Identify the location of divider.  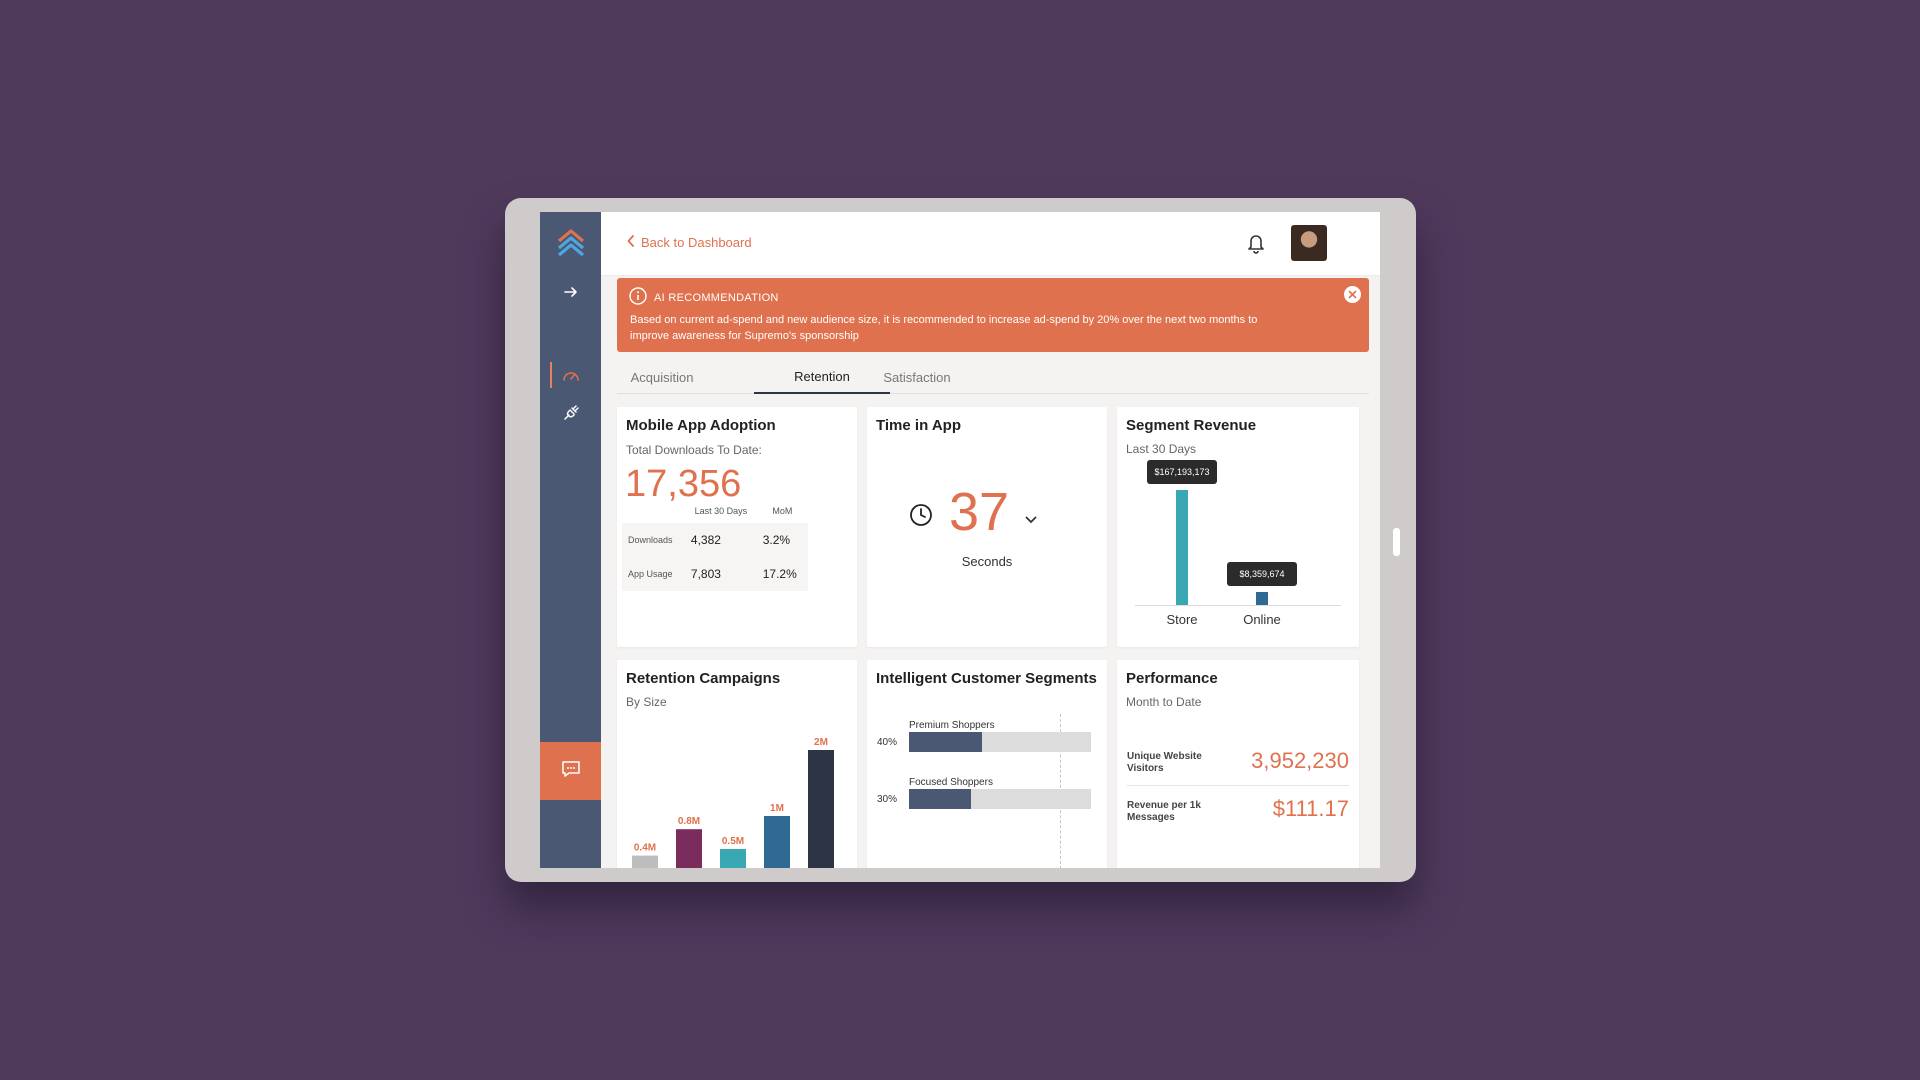
(1238, 785).